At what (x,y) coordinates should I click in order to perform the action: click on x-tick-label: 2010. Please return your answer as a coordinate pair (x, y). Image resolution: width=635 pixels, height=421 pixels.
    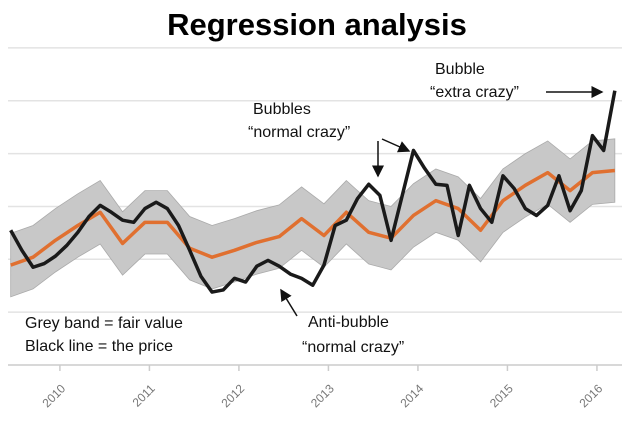
    Looking at the image, I should click on (53, 395).